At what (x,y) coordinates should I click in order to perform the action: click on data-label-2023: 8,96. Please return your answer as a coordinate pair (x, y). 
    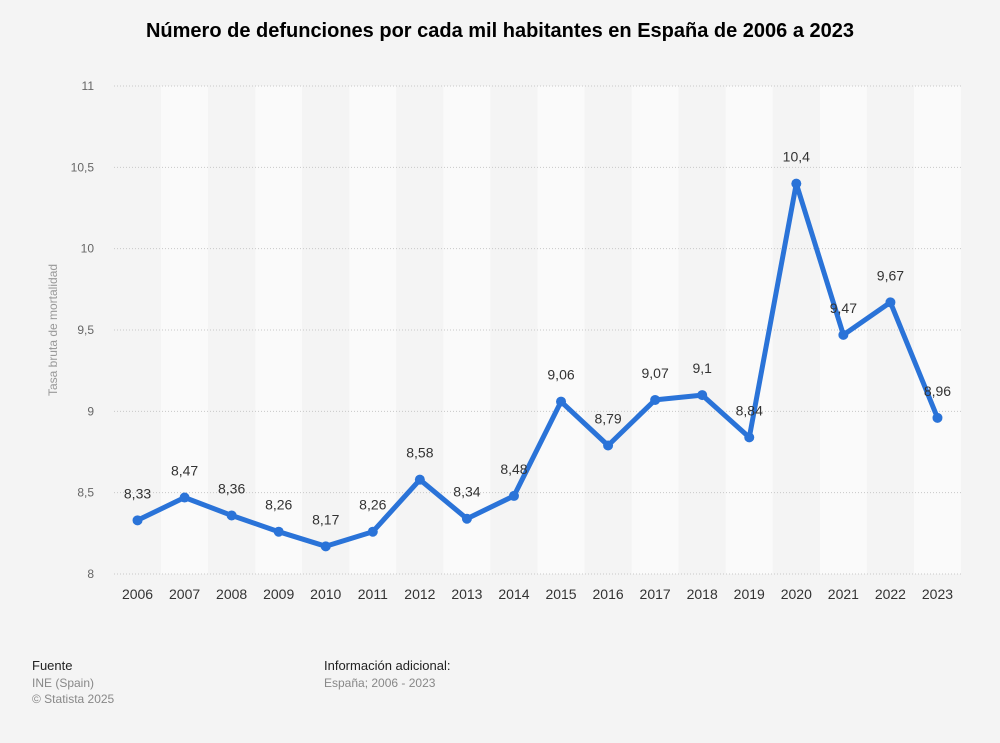
    Looking at the image, I should click on (937, 391).